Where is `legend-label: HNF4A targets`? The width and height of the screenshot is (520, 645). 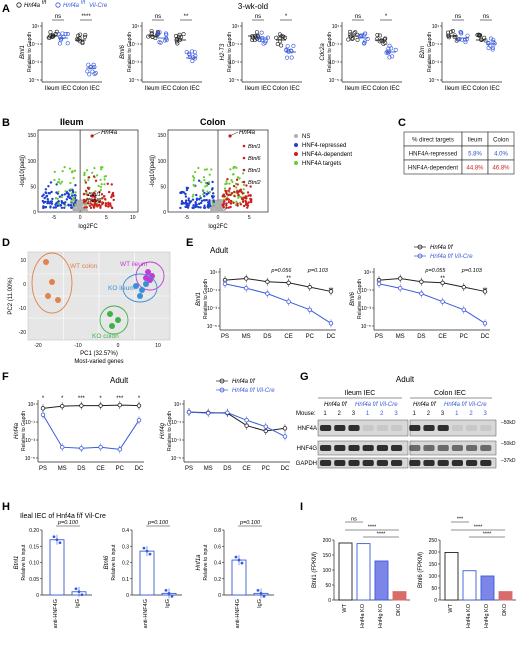
legend-label: HNF4A targets is located at coordinates (321, 164).